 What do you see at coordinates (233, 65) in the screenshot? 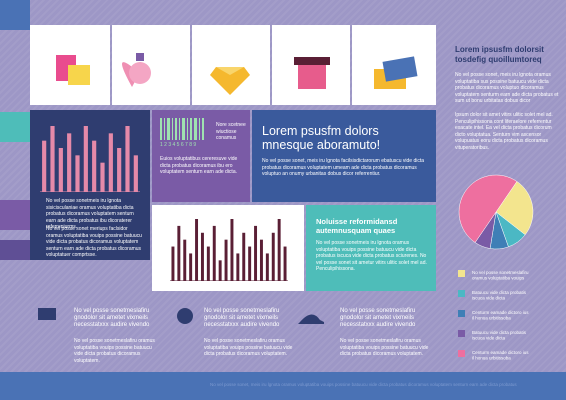
I see `icon-row` at bounding box center [233, 65].